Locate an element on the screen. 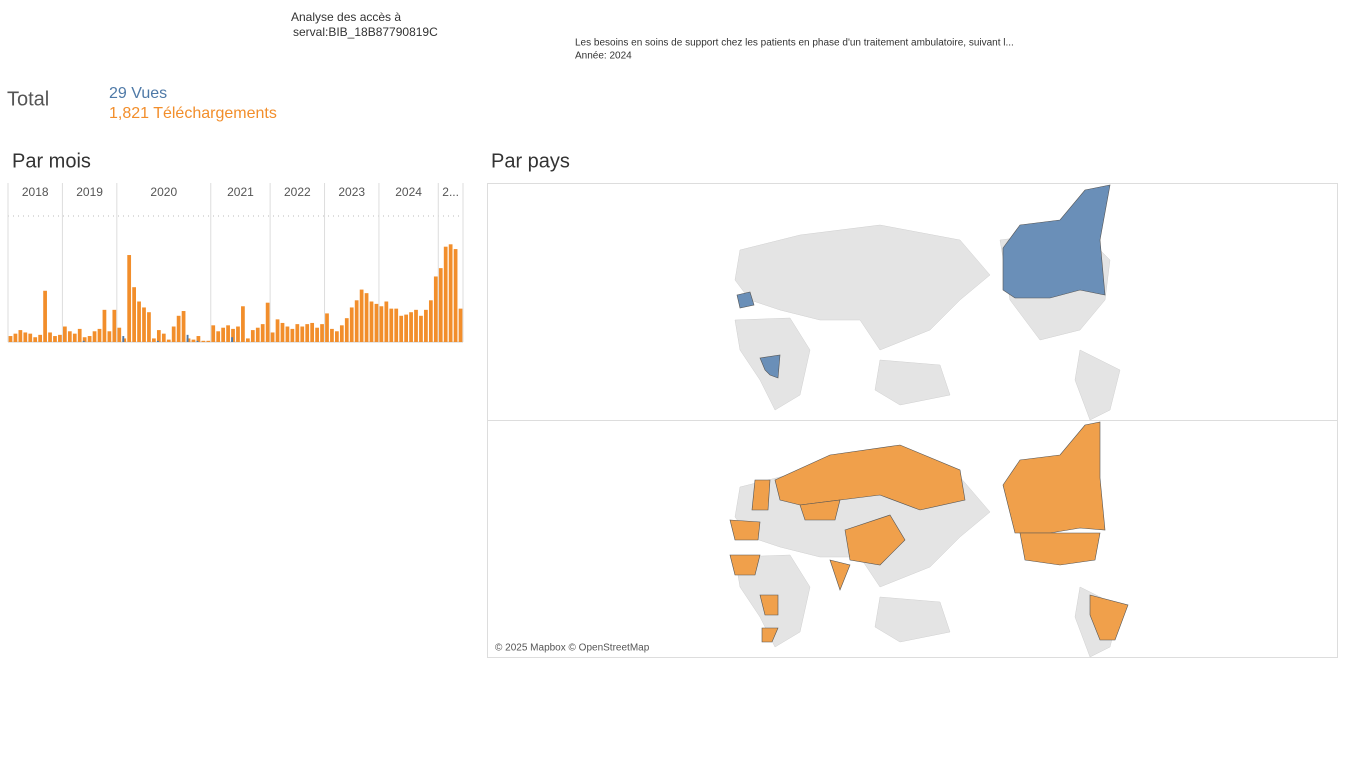 The height and width of the screenshot is (773, 1366). year-label: 2020 is located at coordinates (163, 192).